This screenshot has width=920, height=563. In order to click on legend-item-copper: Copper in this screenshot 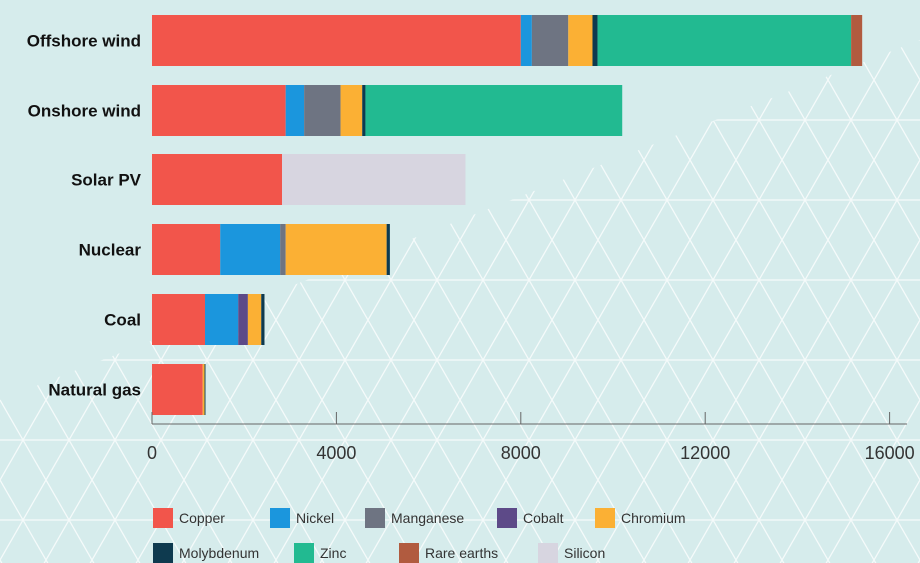, I will do `click(189, 518)`.